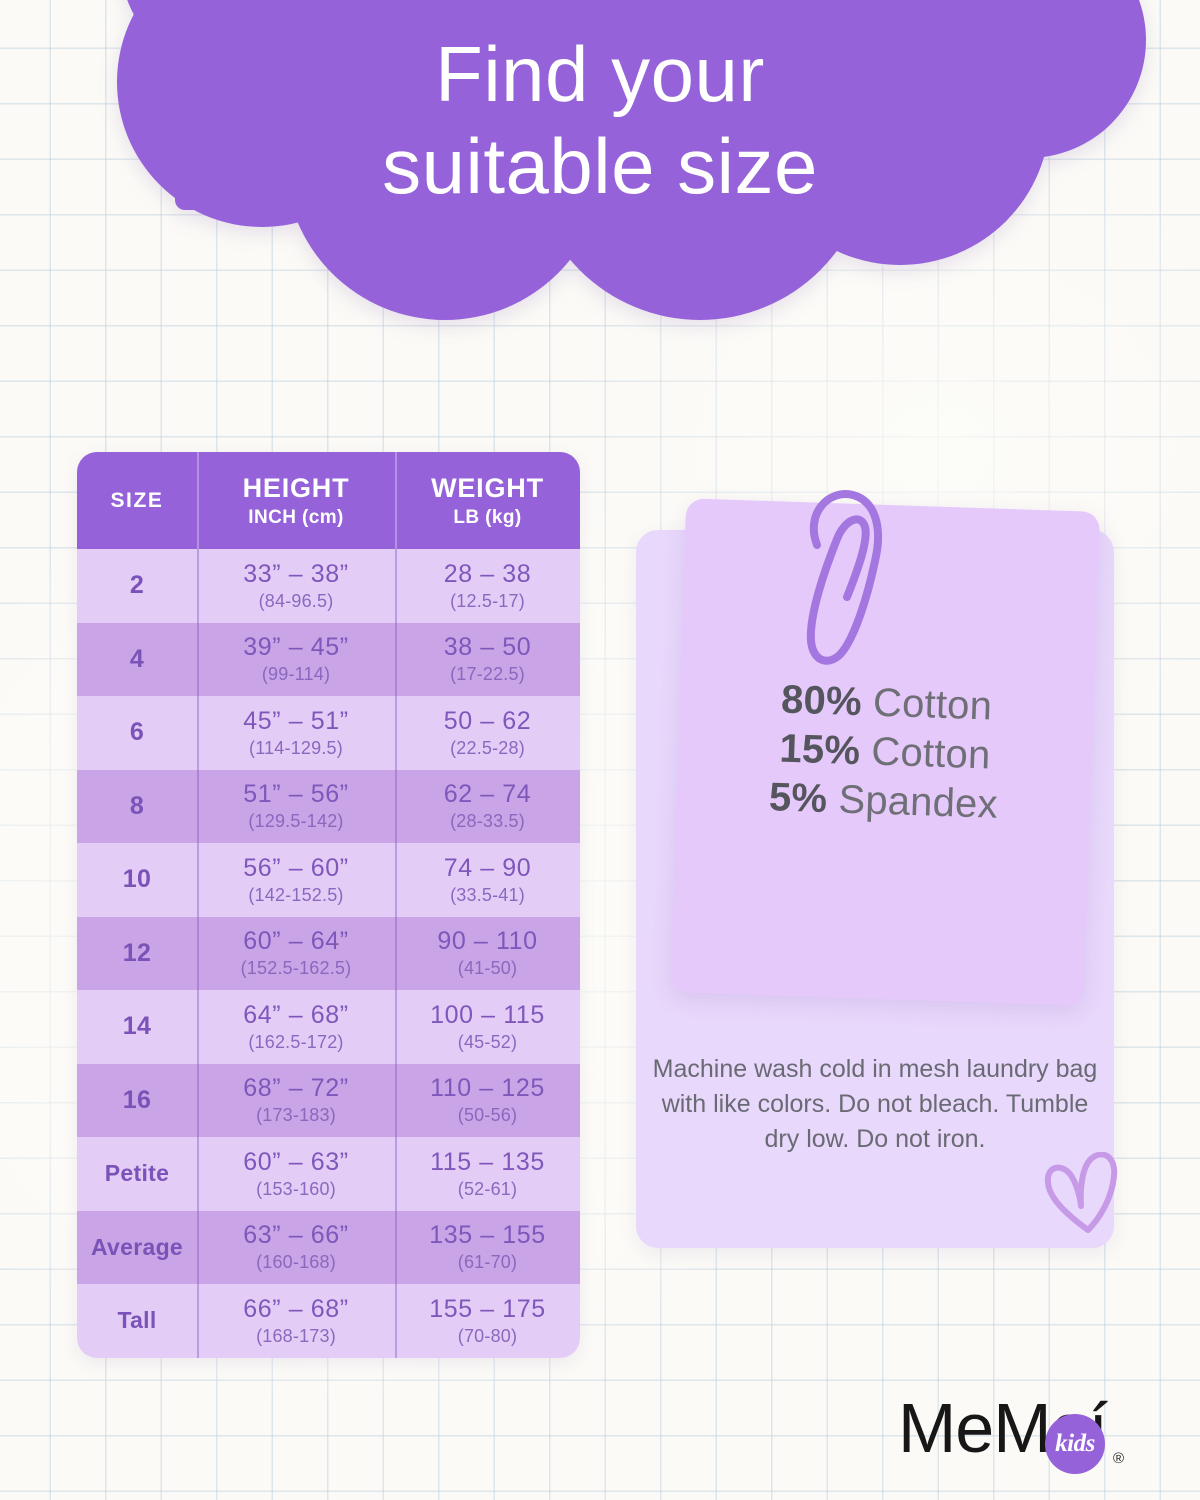 This screenshot has width=1200, height=1500. I want to click on table-row: 10 56” – 60” (142-152.5) 74 – 90 (33.5-41), so click(328, 880).